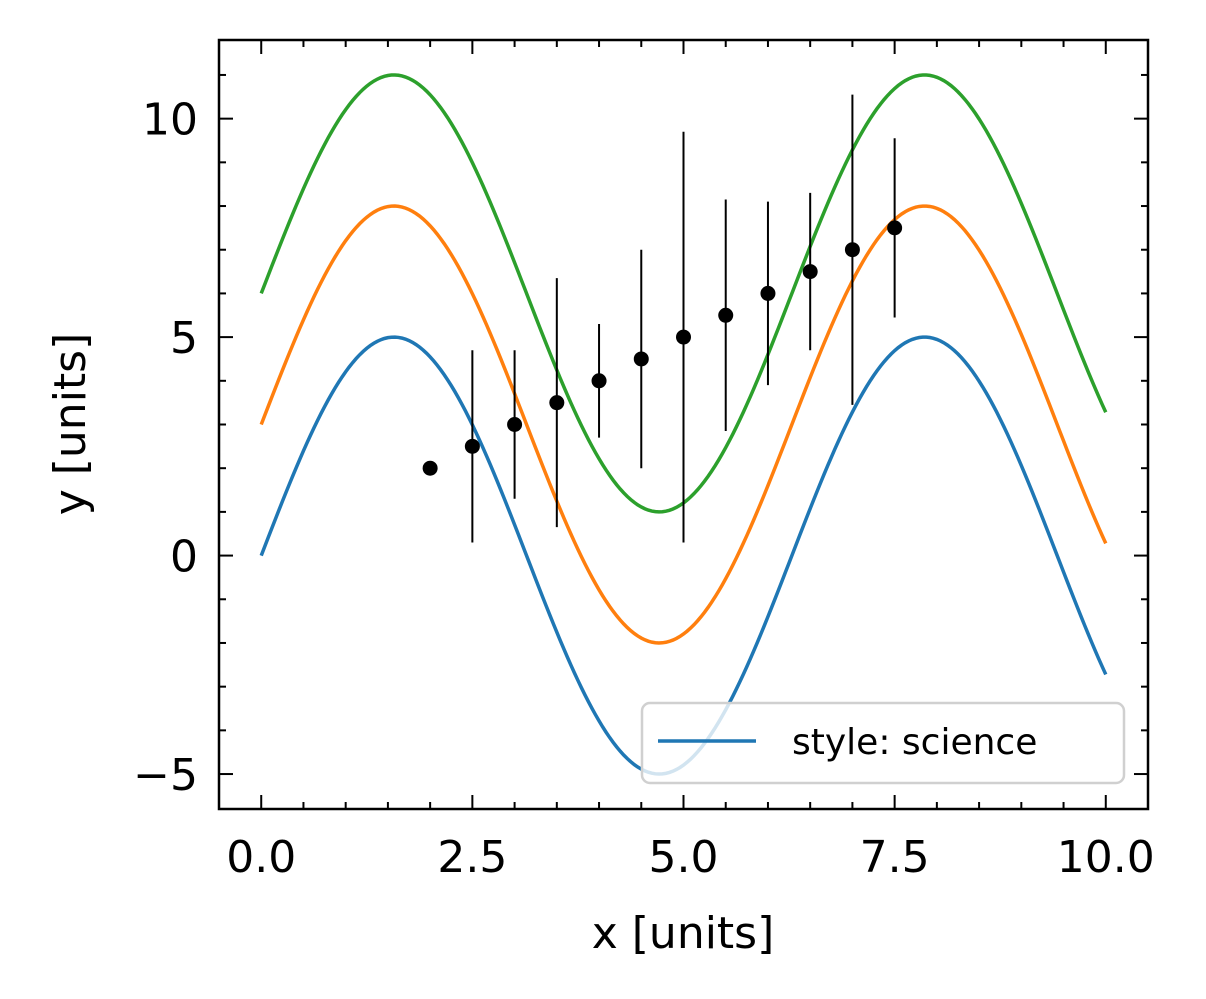 The width and height of the screenshot is (1206, 999). I want to click on x-tick-label: 10.0, so click(1106, 857).